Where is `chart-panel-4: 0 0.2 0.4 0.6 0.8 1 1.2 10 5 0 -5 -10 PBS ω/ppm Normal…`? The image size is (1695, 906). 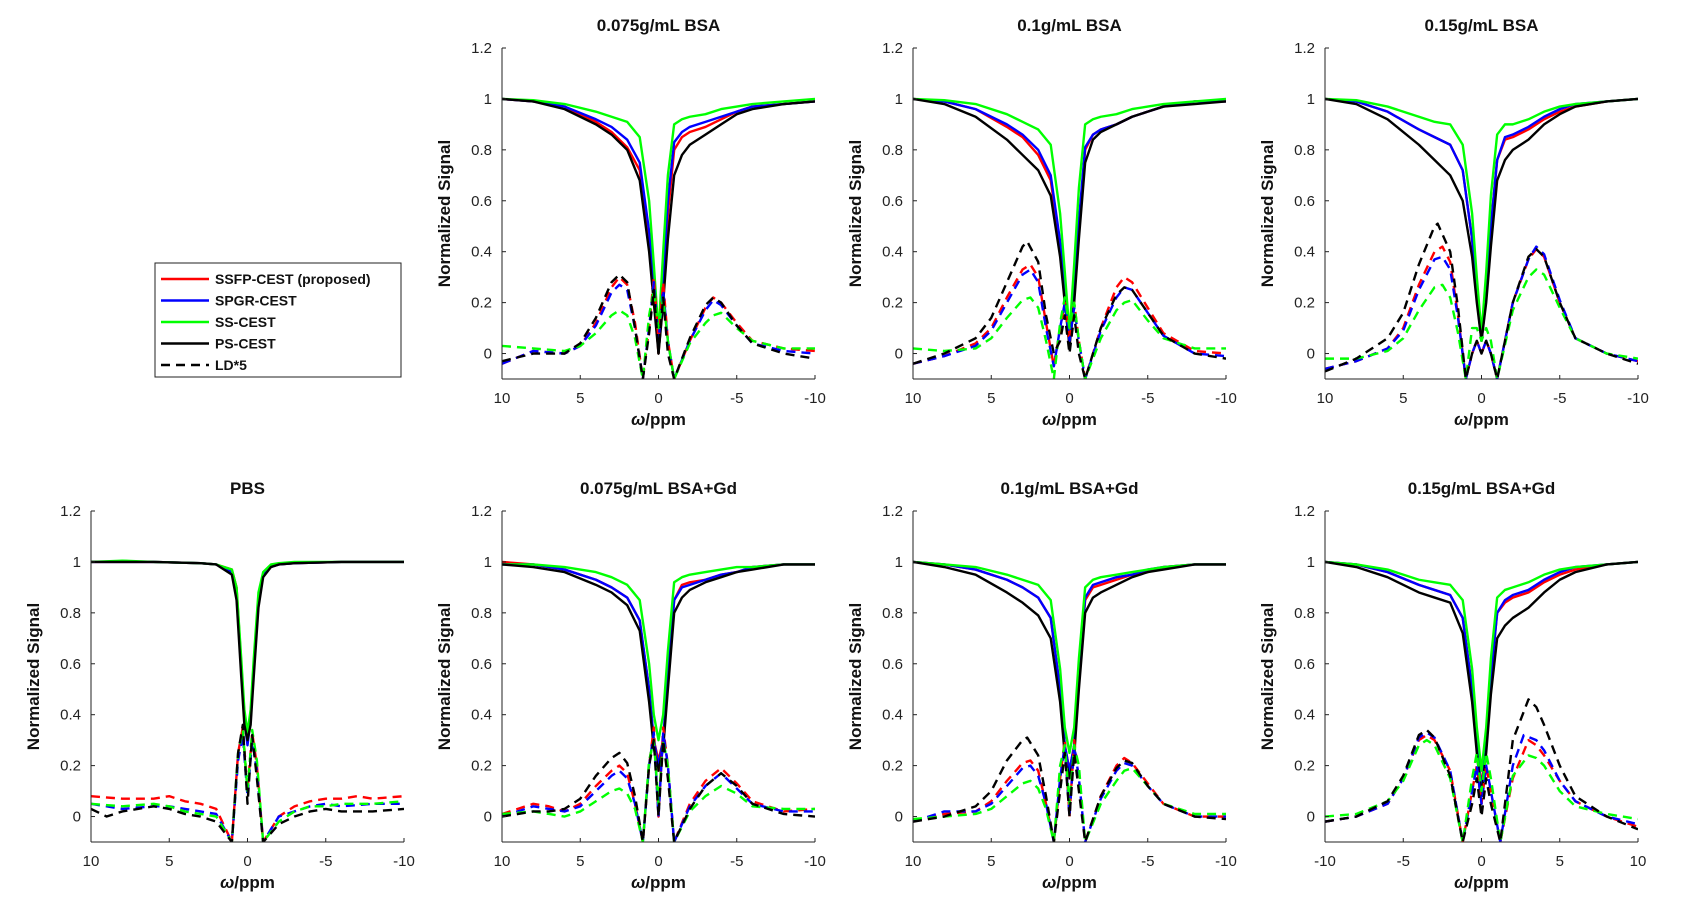
chart-panel-4: 0 0.2 0.4 0.6 0.8 1 1.2 10 5 0 -5 -10 PBS ω/ppm Normal… is located at coordinates (219, 685).